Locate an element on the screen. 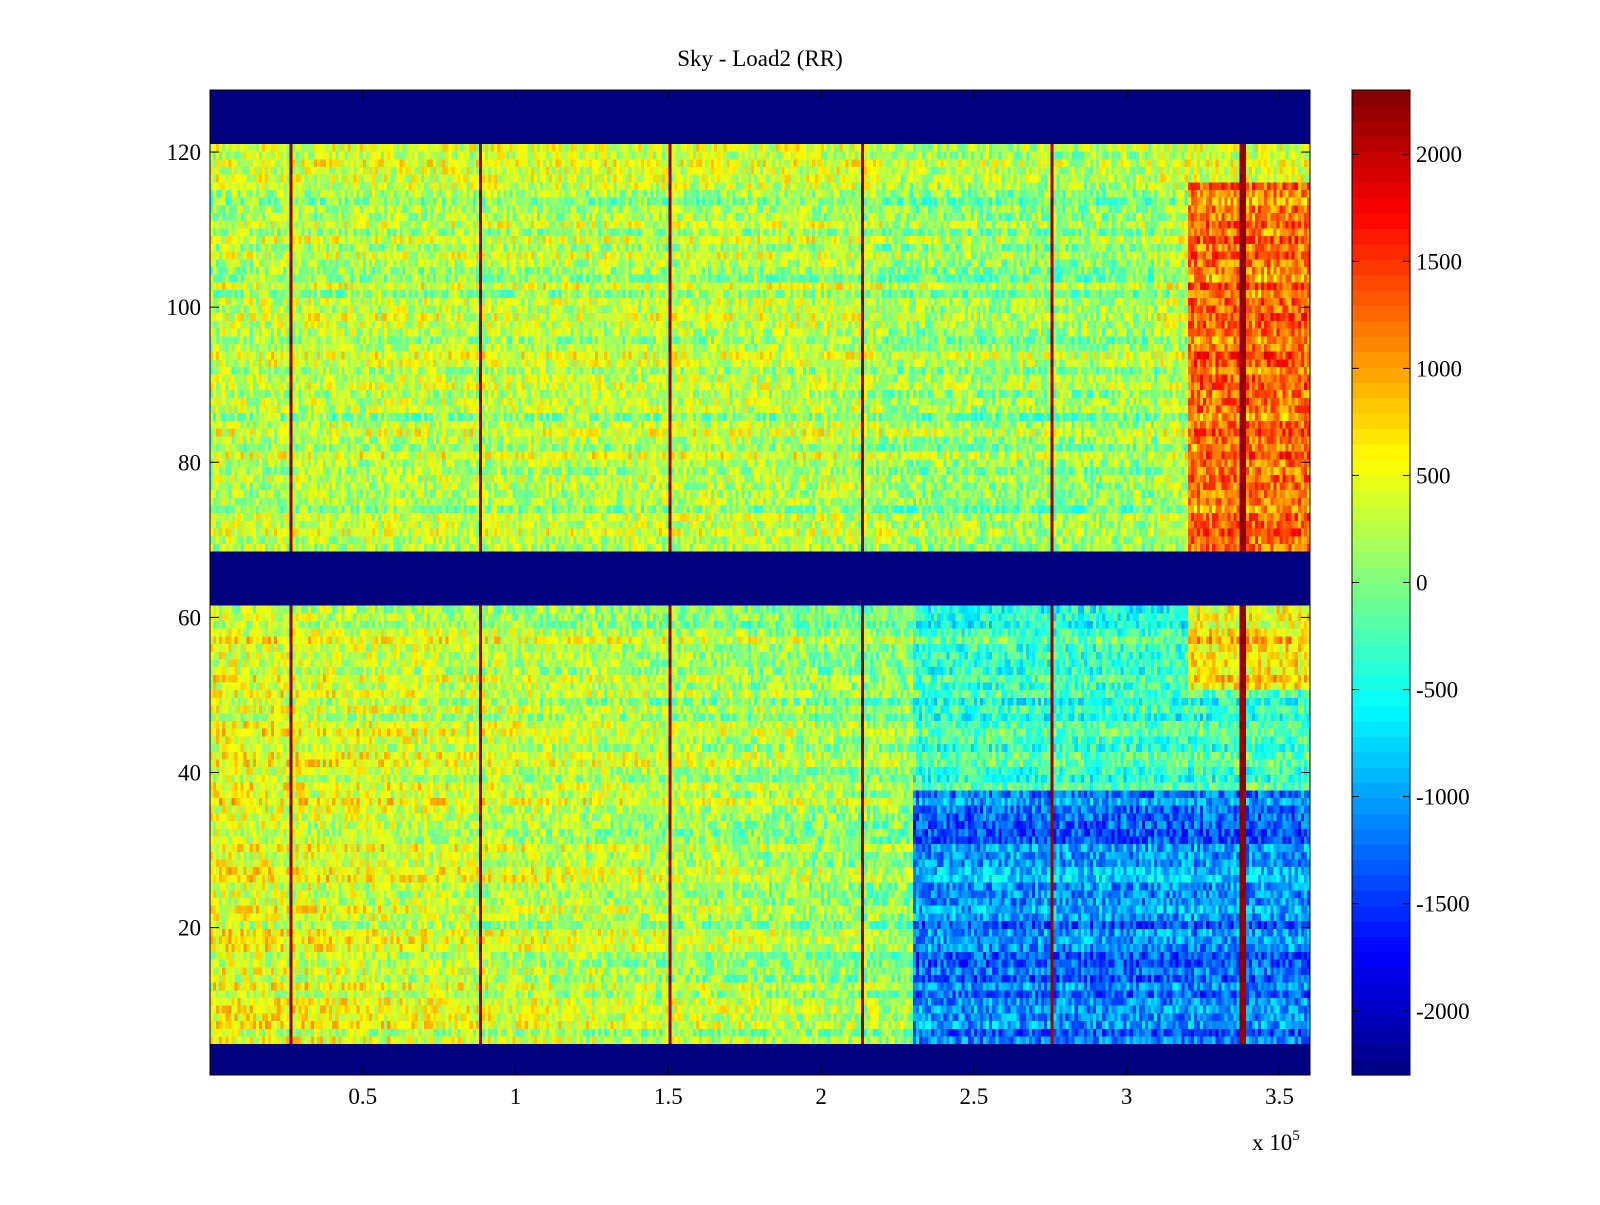 The width and height of the screenshot is (1600, 1205). colorbar-tick-label: 500 is located at coordinates (1433, 475).